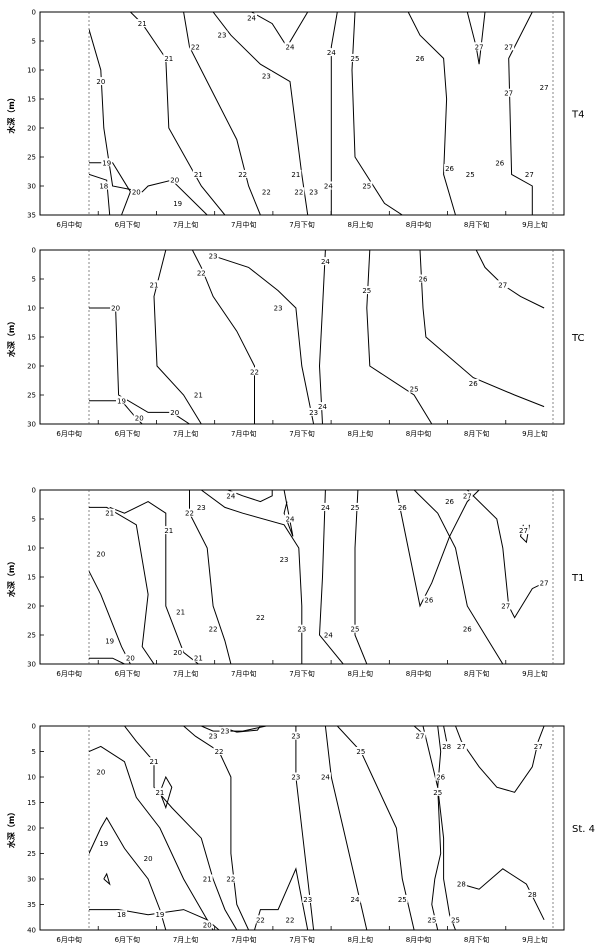 The image size is (604, 950). I want to click on contour-label: 28, so click(461, 885).